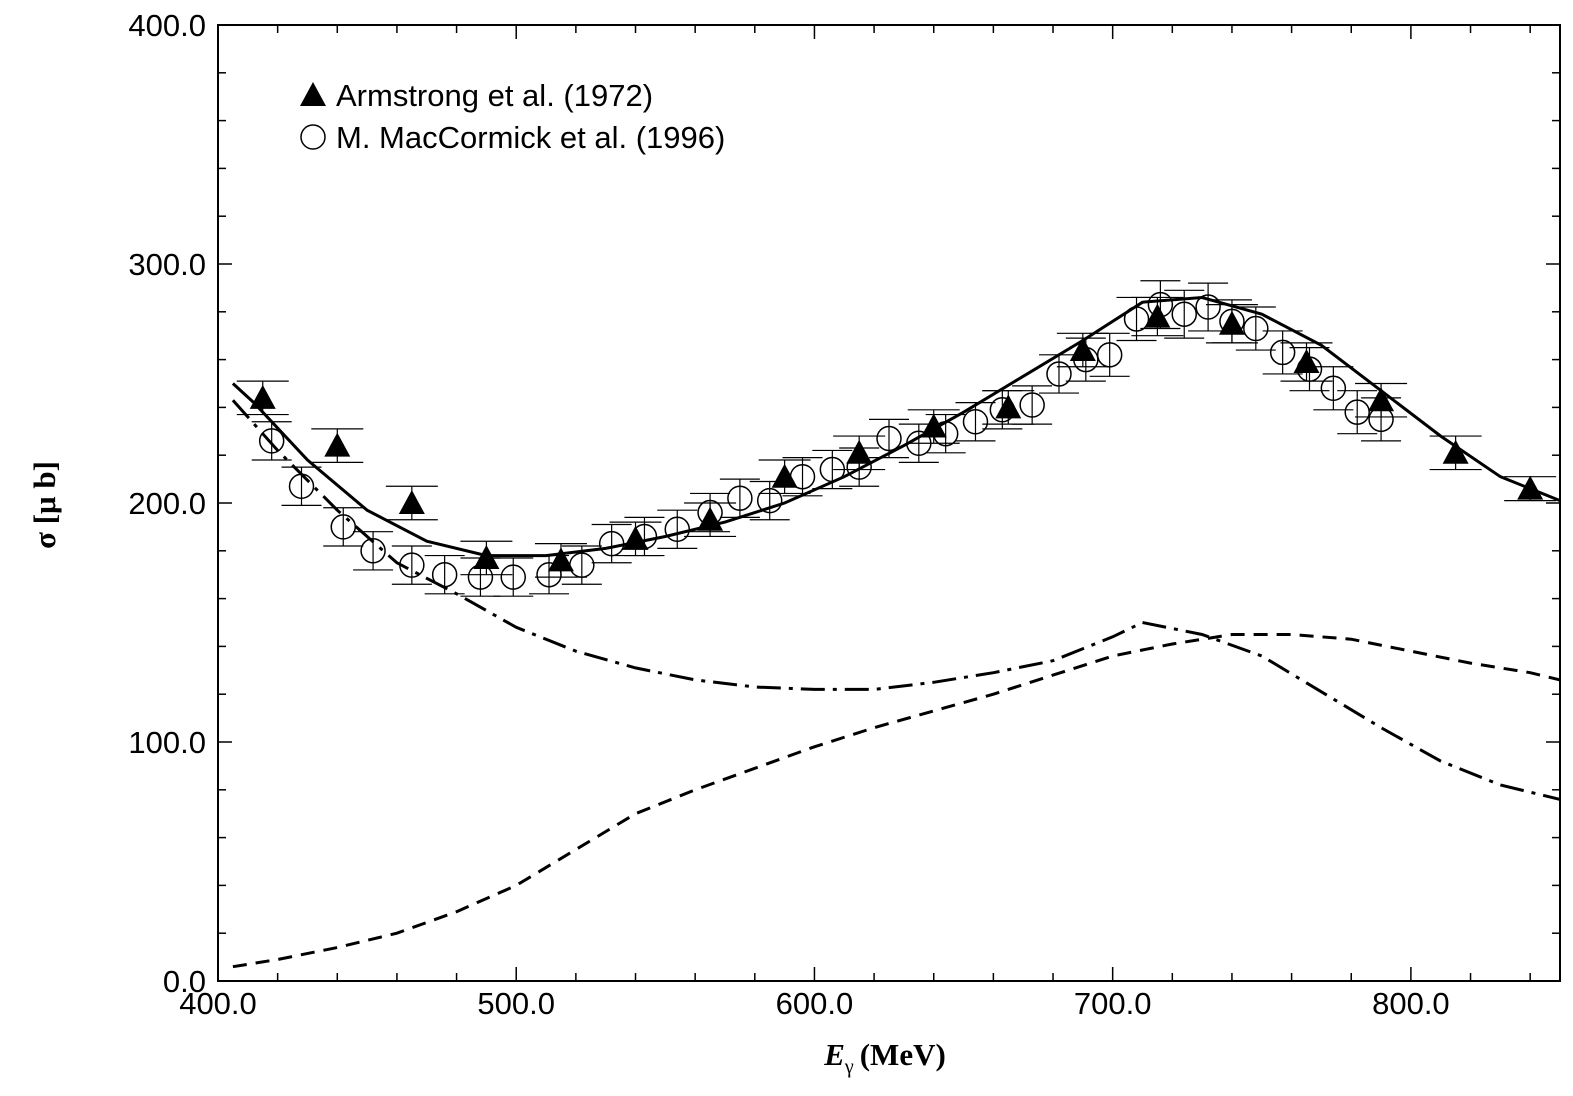  What do you see at coordinates (44, 505) in the screenshot?
I see `y-axis-title: σ [μ b]` at bounding box center [44, 505].